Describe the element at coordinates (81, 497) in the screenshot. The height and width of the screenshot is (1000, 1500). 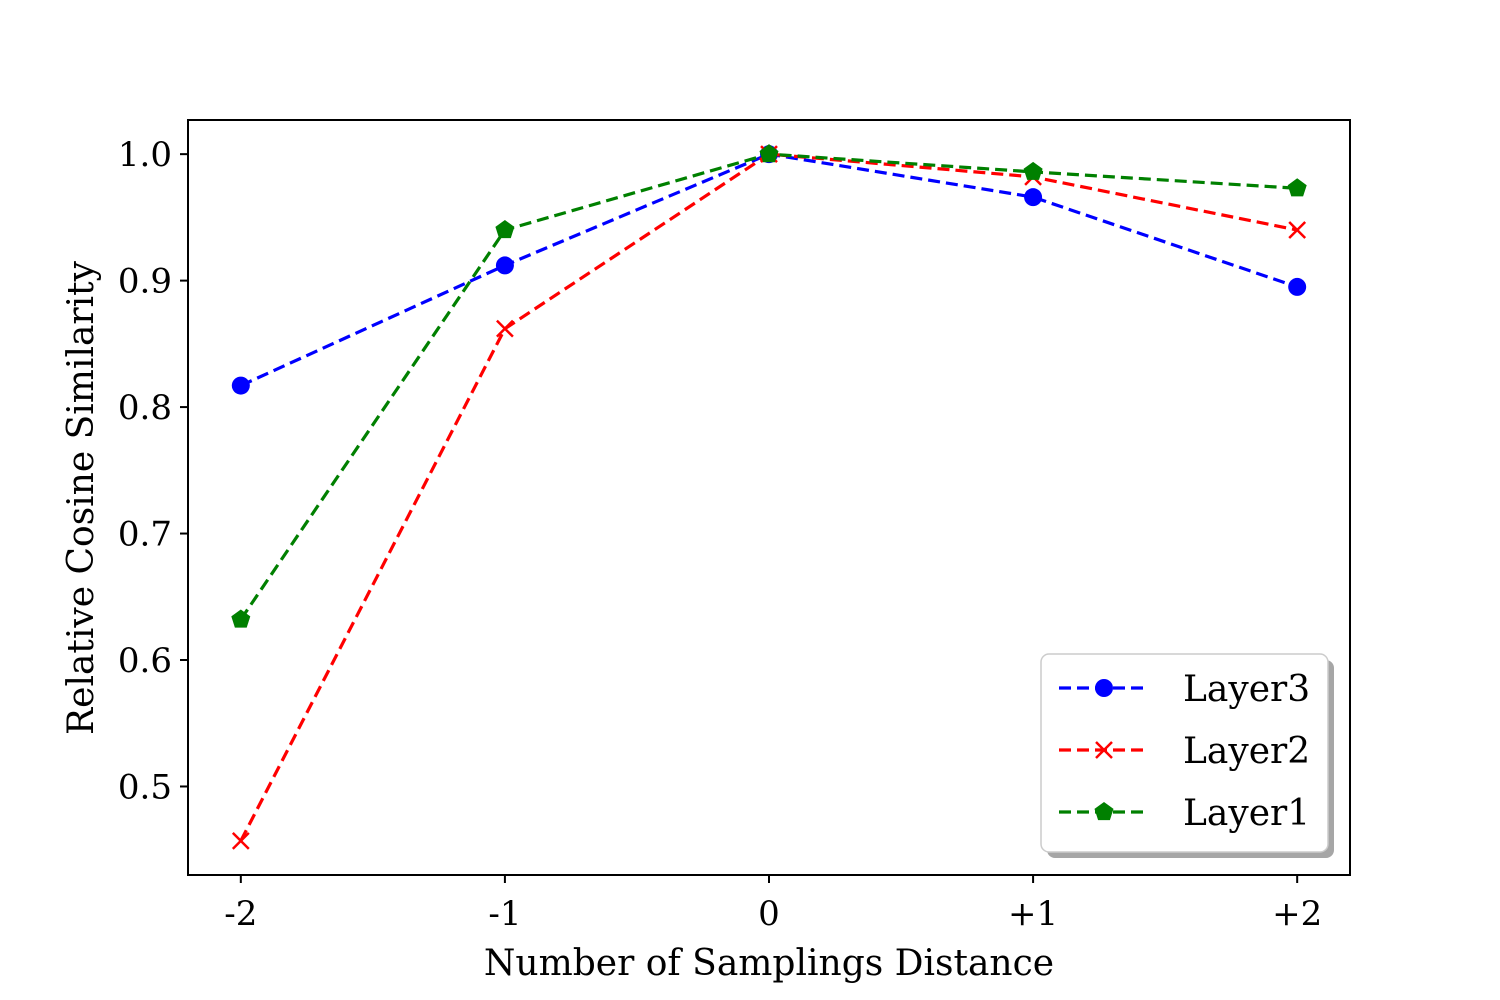
I see `y-axis-label: Relative Cosine Similarity` at that location.